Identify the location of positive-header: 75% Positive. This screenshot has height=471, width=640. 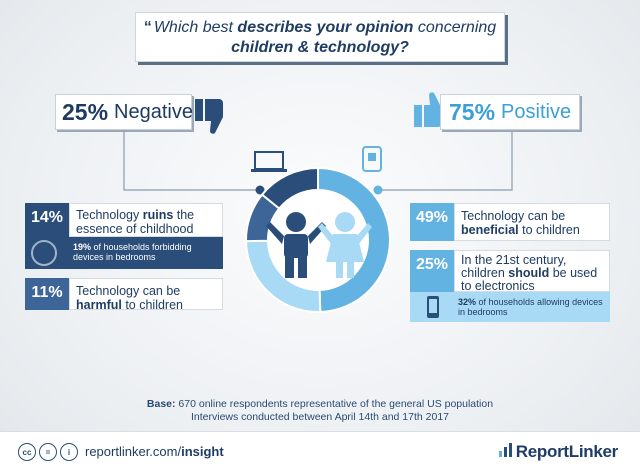
(510, 112).